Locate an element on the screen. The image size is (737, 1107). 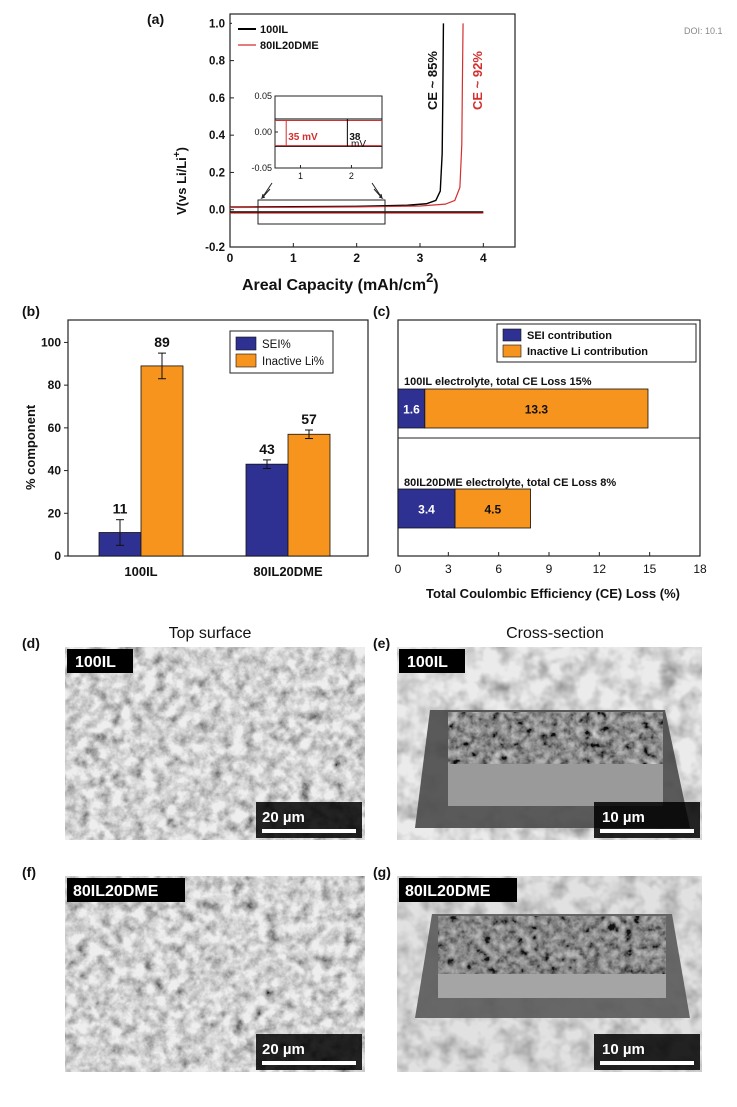
b-ytick-label: 40 is located at coordinates (55, 471).